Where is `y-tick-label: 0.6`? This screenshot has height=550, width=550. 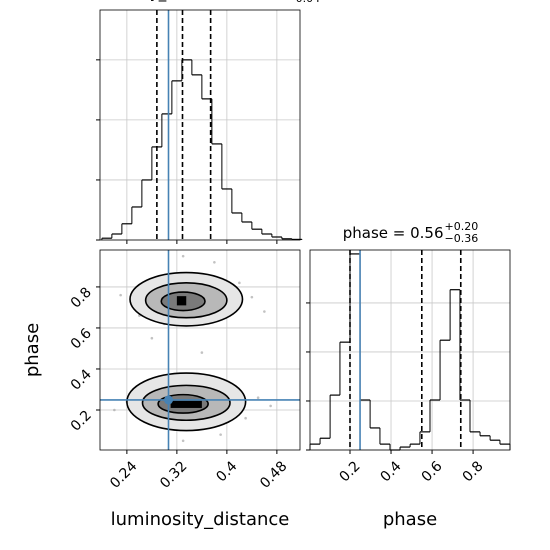 y-tick-label: 0.6 is located at coordinates (81, 338).